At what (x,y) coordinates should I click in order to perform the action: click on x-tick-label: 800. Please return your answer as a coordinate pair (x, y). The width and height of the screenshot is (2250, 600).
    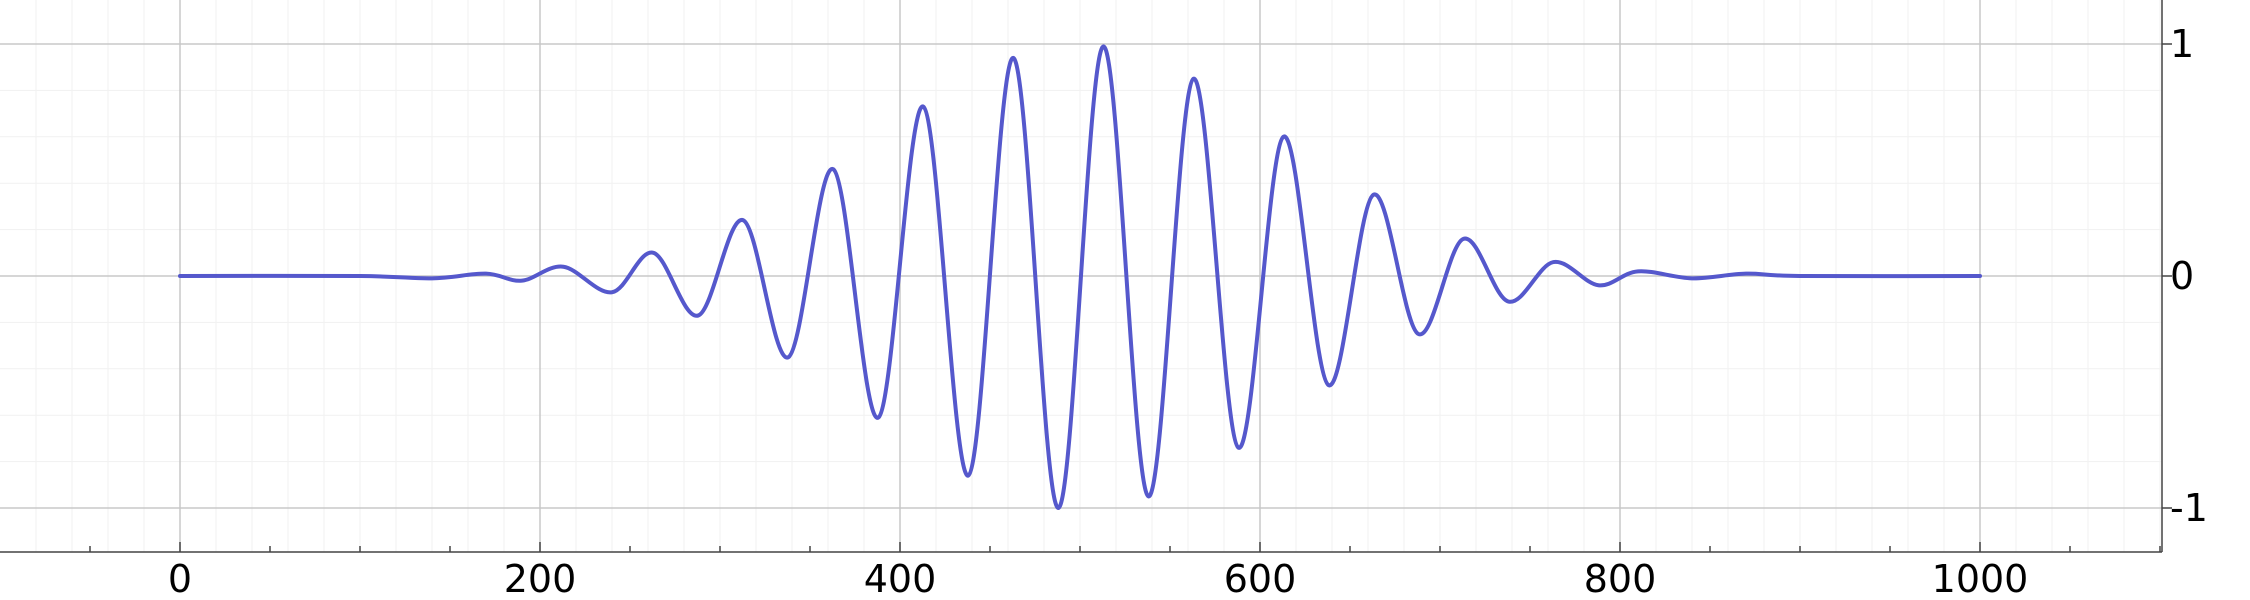
    Looking at the image, I should click on (1620, 578).